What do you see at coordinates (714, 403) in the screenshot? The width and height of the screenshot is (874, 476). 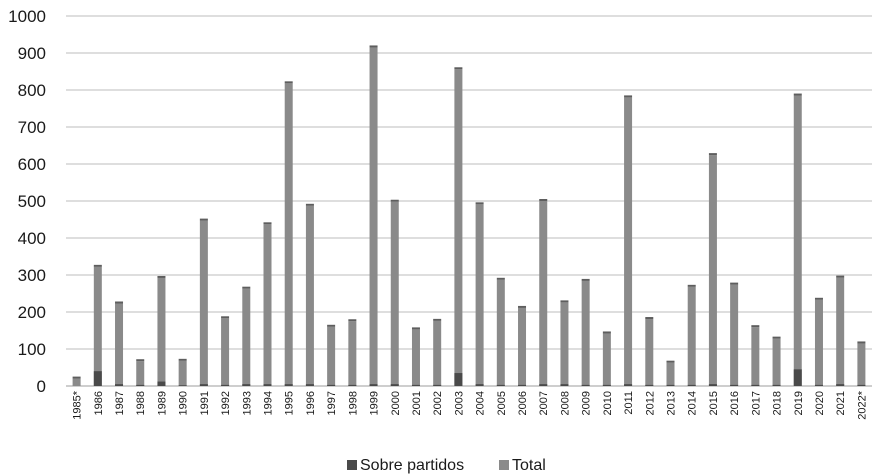 I see `x-tick-label: 2015` at bounding box center [714, 403].